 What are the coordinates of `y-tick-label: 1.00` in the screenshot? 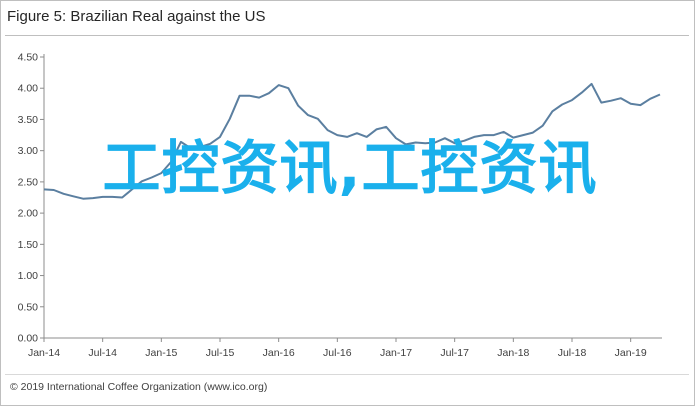 It's located at (28, 276).